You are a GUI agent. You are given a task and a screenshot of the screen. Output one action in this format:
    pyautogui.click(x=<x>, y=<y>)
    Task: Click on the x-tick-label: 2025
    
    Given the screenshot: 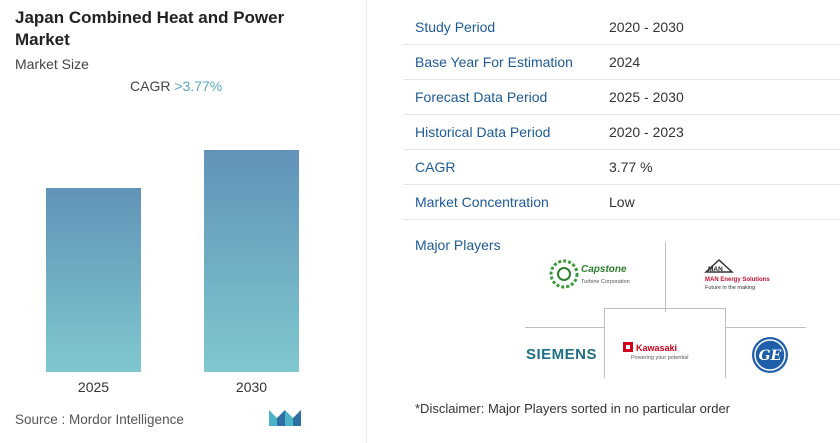 What is the action you would take?
    pyautogui.click(x=93, y=387)
    